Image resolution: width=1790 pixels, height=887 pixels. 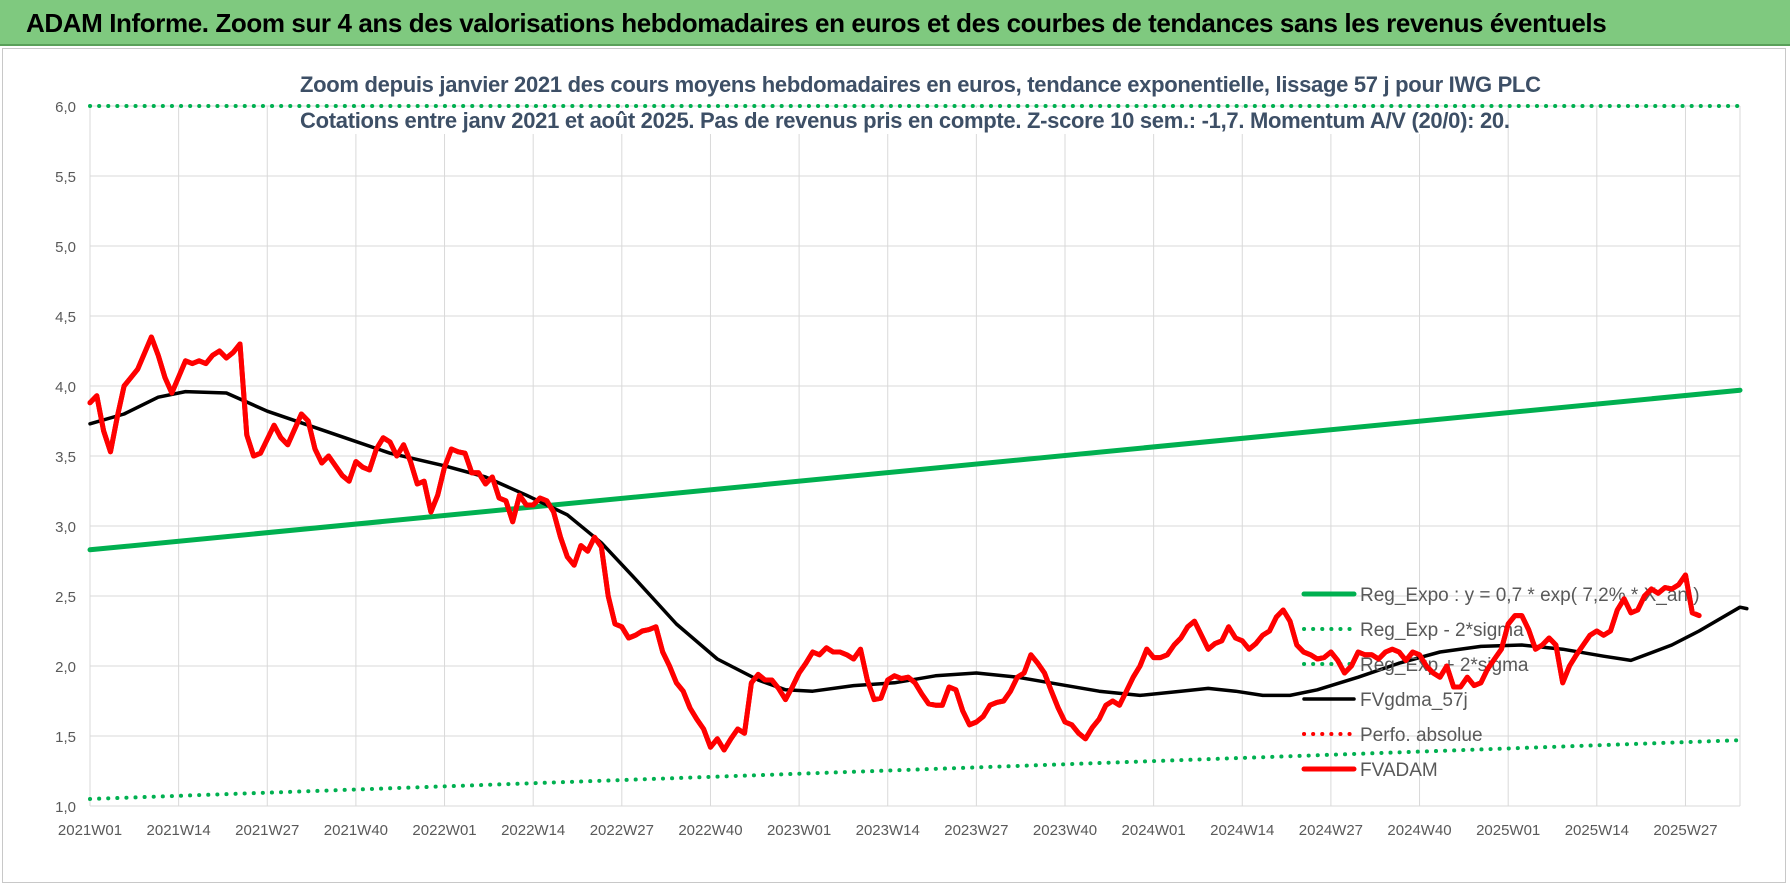 What do you see at coordinates (1419, 830) in the screenshot?
I see `x-tick-label: 2024W40` at bounding box center [1419, 830].